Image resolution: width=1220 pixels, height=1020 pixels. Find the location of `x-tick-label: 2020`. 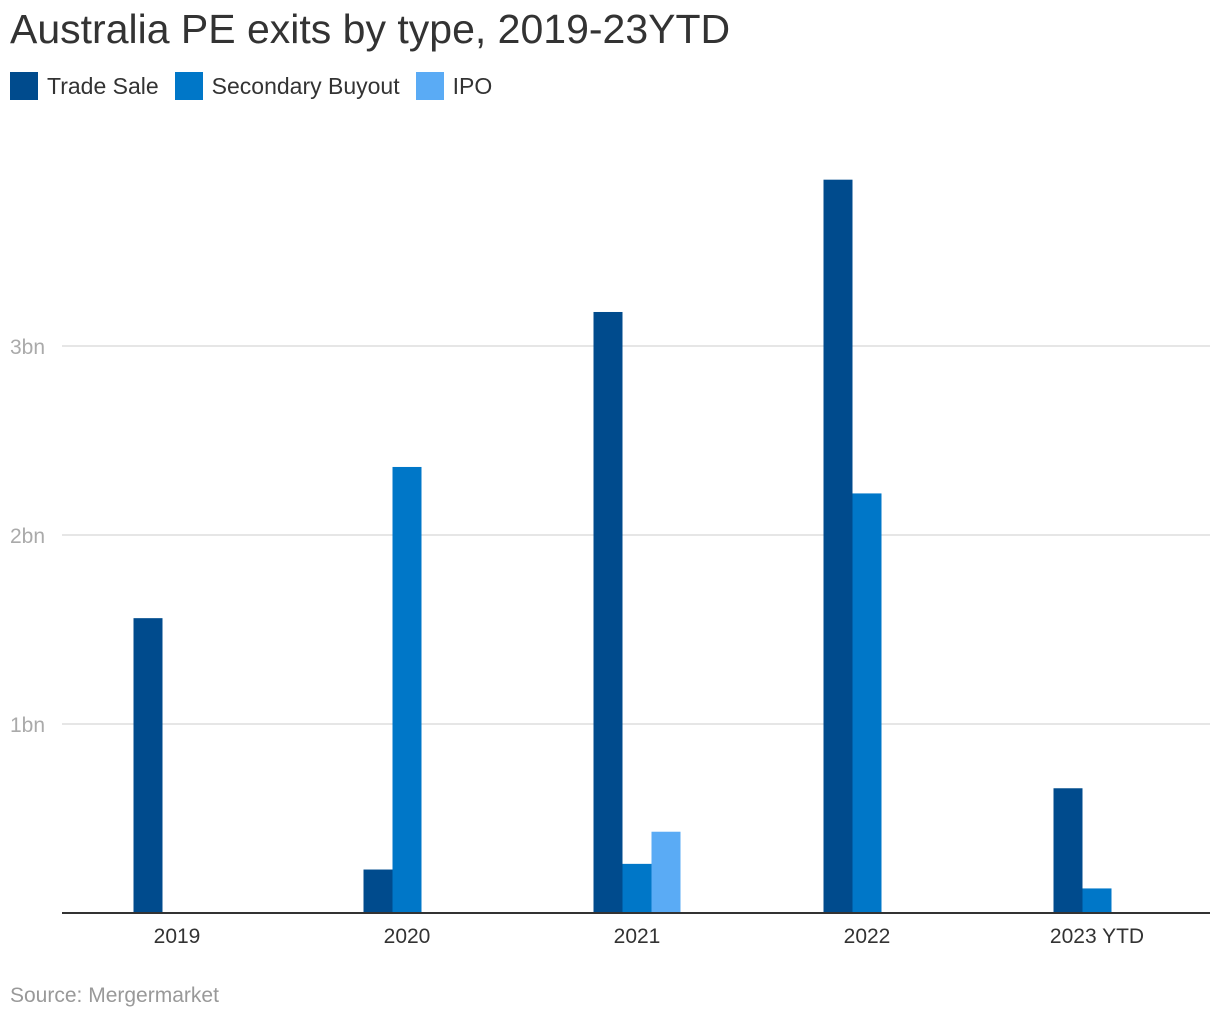

x-tick-label: 2020 is located at coordinates (407, 936).